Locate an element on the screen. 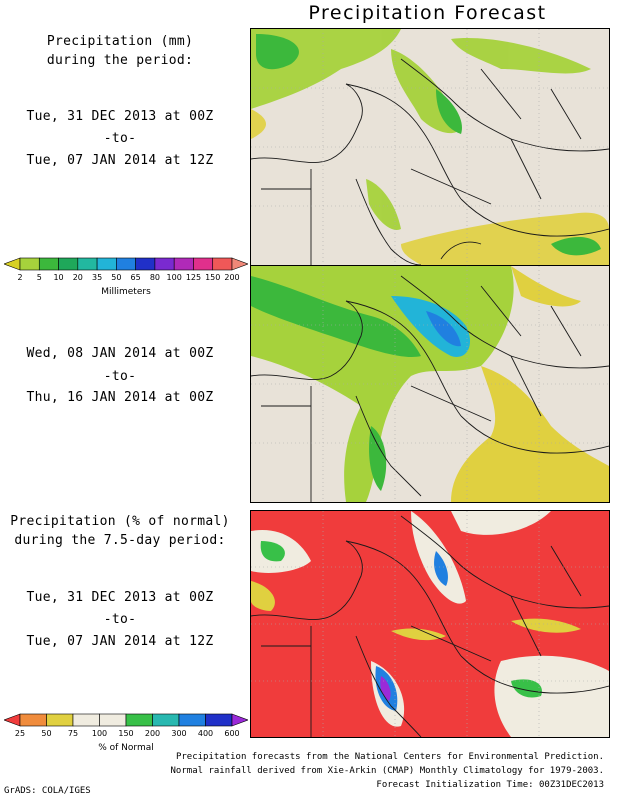 The image size is (618, 800). legend-pct-tick-label: 600 is located at coordinates (231, 733).